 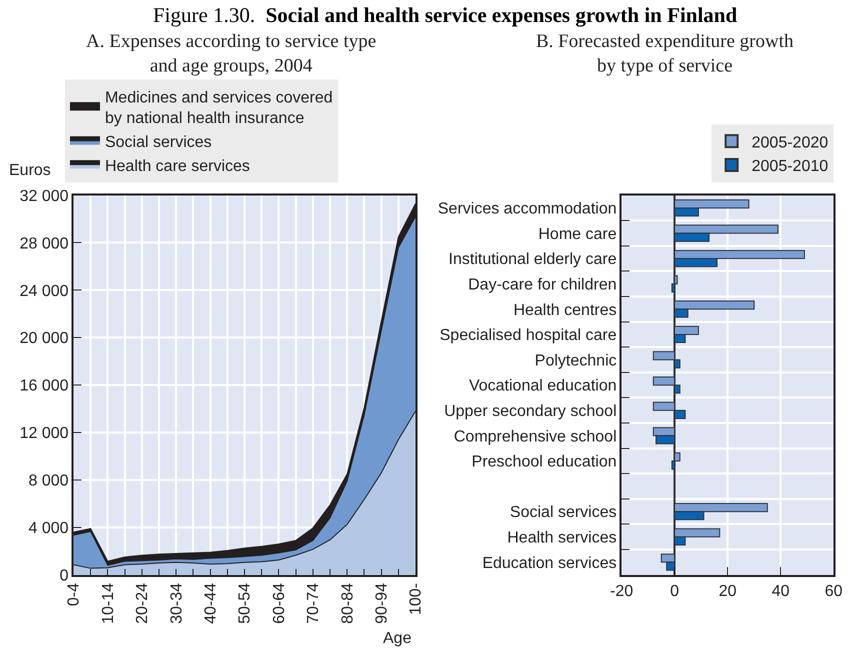 What do you see at coordinates (218, 108) in the screenshot?
I see `legend-label: Medicines and services covered by national health insurance` at bounding box center [218, 108].